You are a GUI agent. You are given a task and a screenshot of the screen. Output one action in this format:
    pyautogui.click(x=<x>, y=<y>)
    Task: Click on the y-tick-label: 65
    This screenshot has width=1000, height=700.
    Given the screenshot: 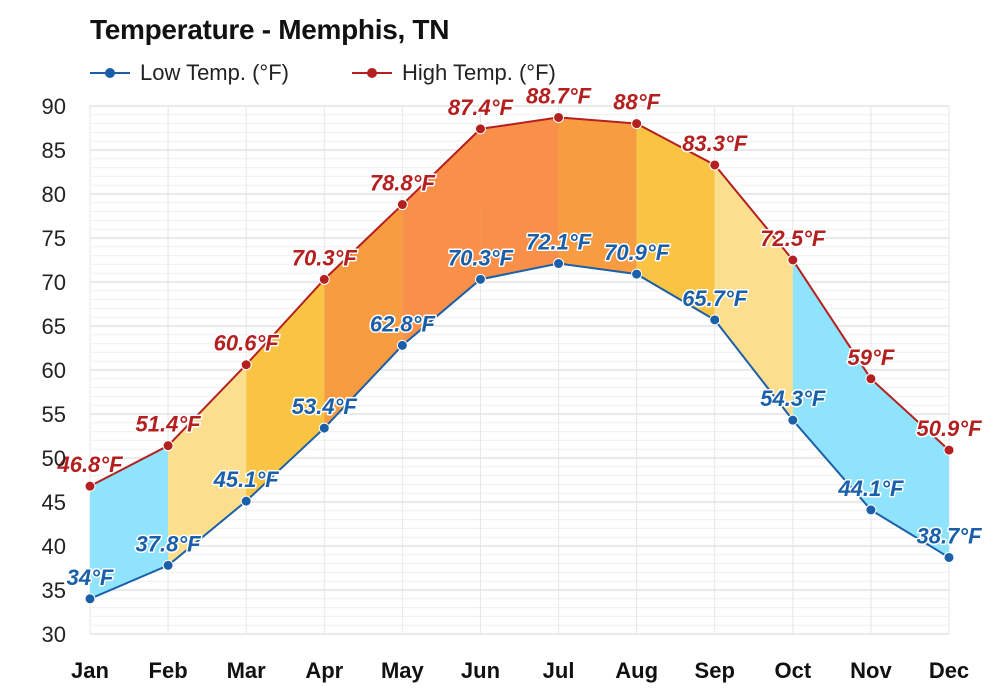 What is the action you would take?
    pyautogui.click(x=54, y=326)
    